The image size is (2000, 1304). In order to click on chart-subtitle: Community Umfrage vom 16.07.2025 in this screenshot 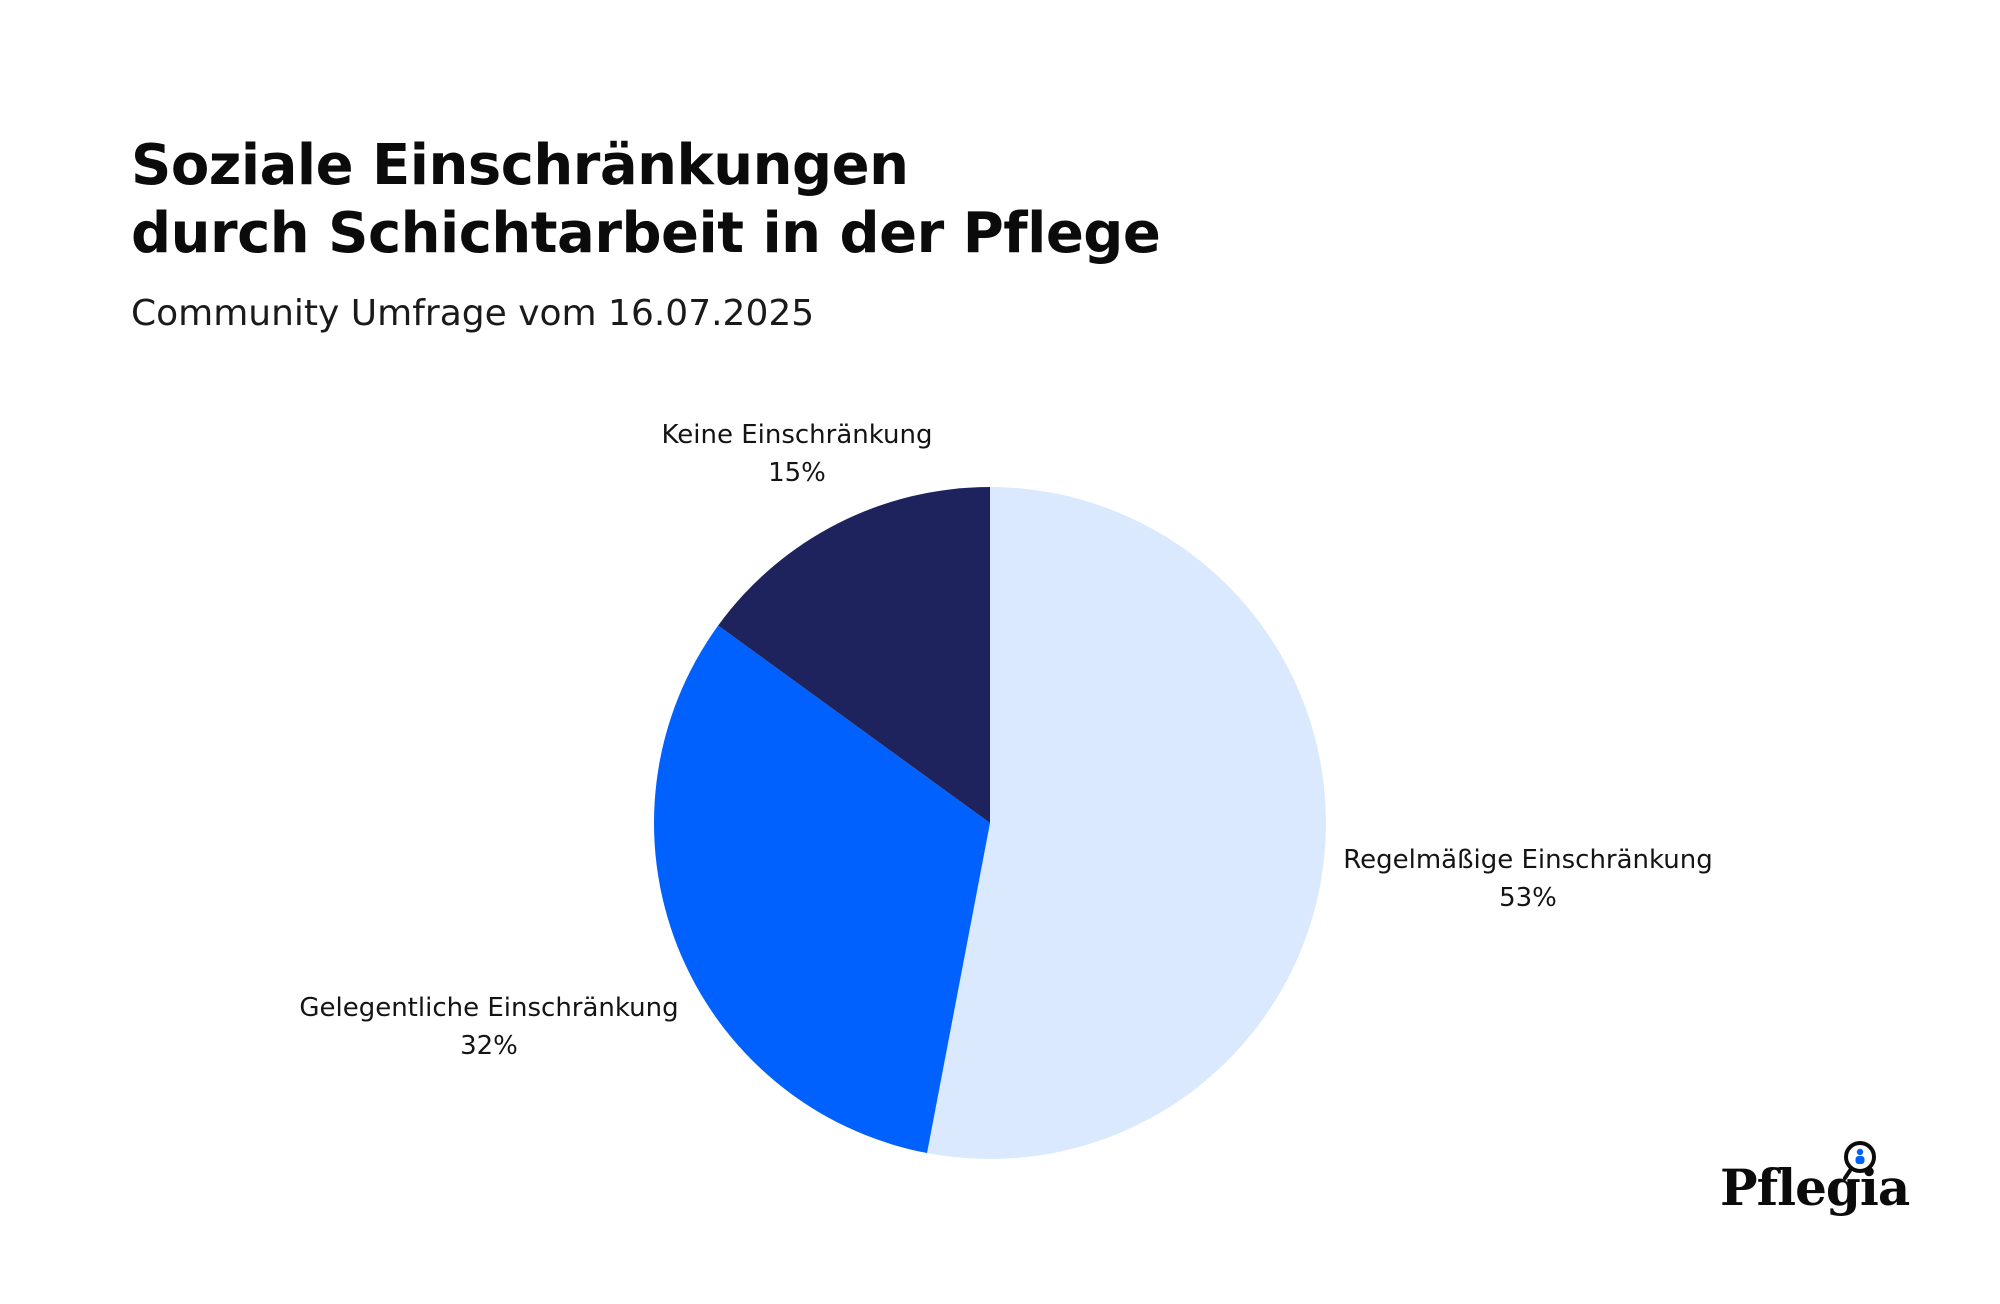, I will do `click(473, 313)`.